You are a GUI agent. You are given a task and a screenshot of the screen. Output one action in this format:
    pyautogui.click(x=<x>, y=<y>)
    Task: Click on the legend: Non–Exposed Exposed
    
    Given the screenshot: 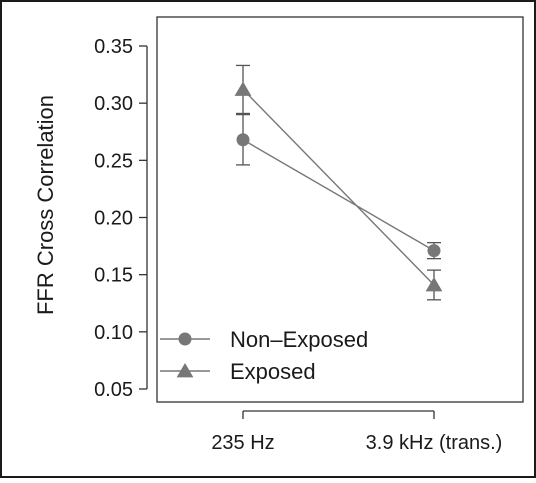 What is the action you would take?
    pyautogui.click(x=264, y=355)
    